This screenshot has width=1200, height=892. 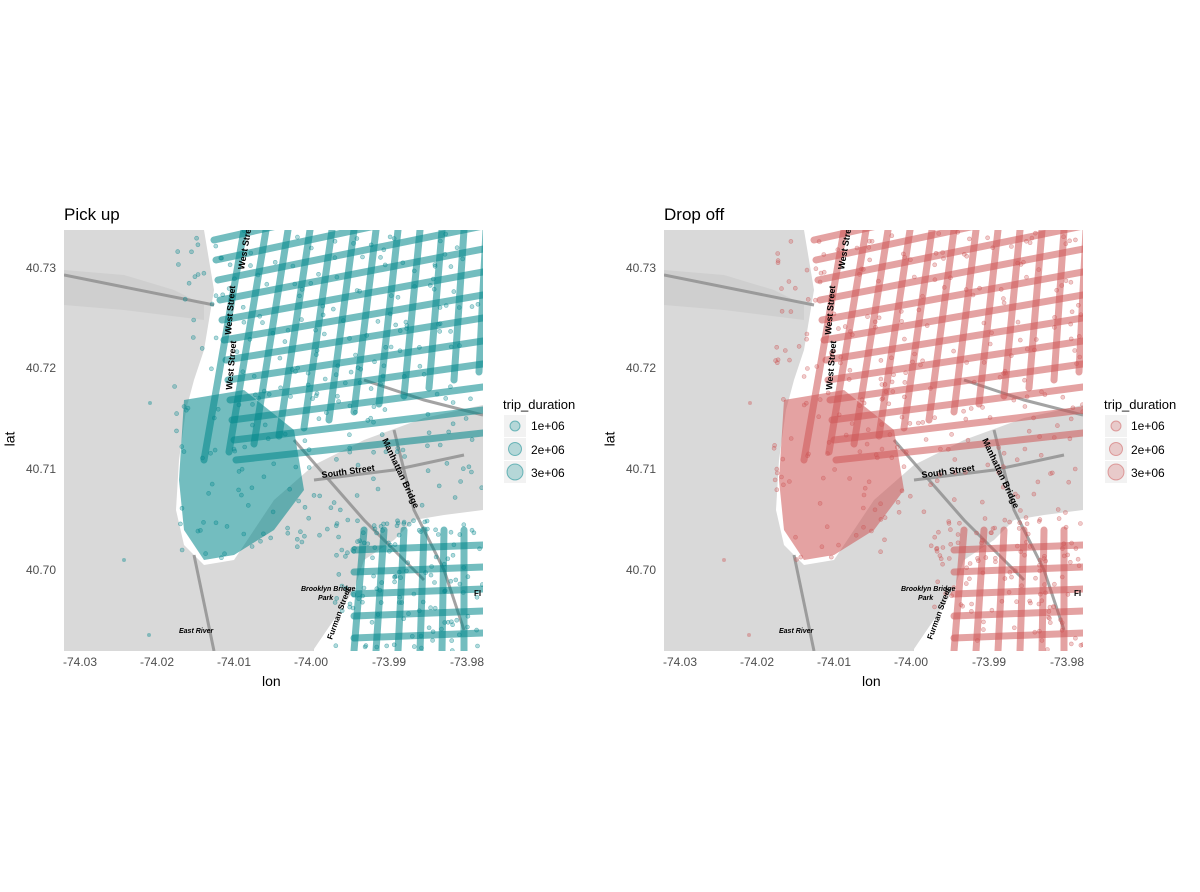 What do you see at coordinates (804, 602) in the screenshot?
I see `battery-tunnel` at bounding box center [804, 602].